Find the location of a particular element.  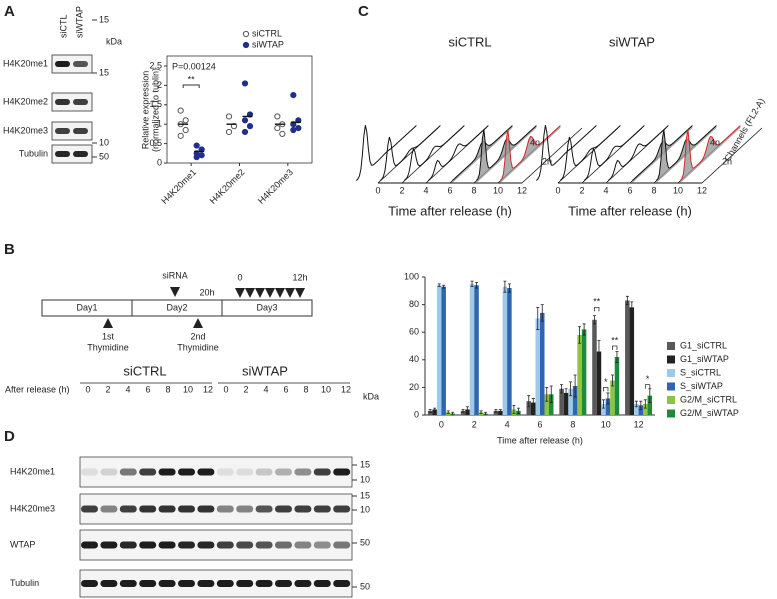

thymidine-label: 2nd is located at coordinates (197, 336).